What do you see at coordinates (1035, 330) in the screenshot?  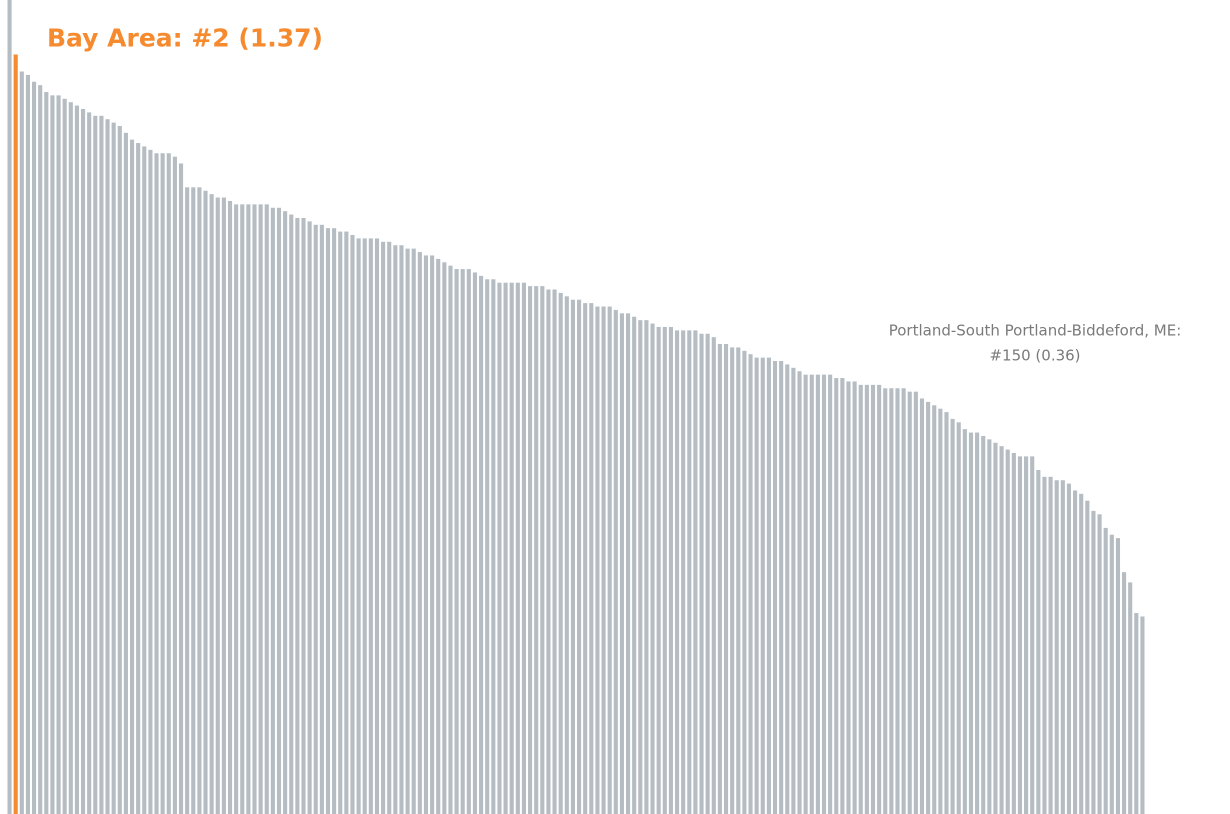 I see `annotation: Portland-South Portland-Biddeford, ME:` at bounding box center [1035, 330].